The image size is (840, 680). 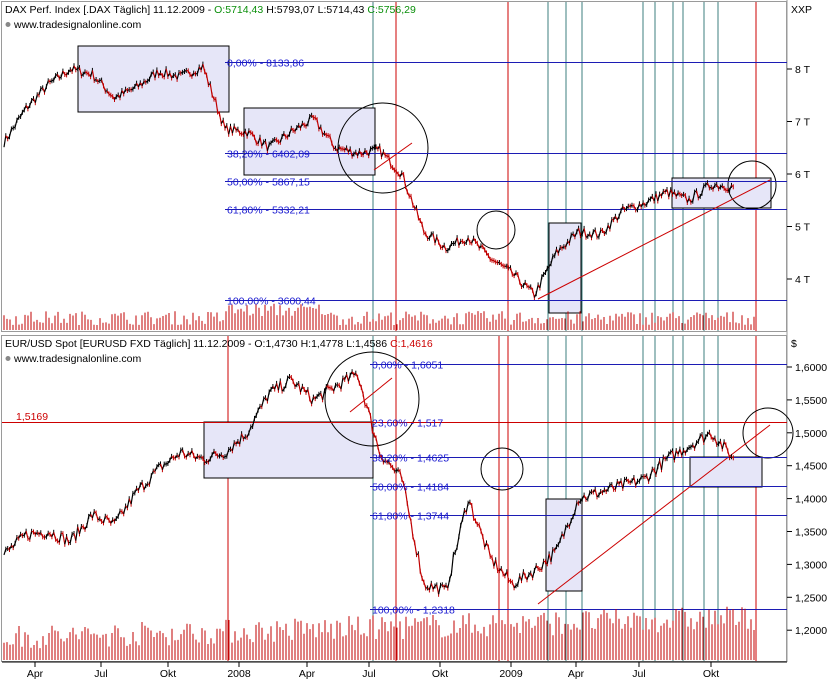 What do you see at coordinates (803, 175) in the screenshot?
I see `dax-y-tick-label: 6 T` at bounding box center [803, 175].